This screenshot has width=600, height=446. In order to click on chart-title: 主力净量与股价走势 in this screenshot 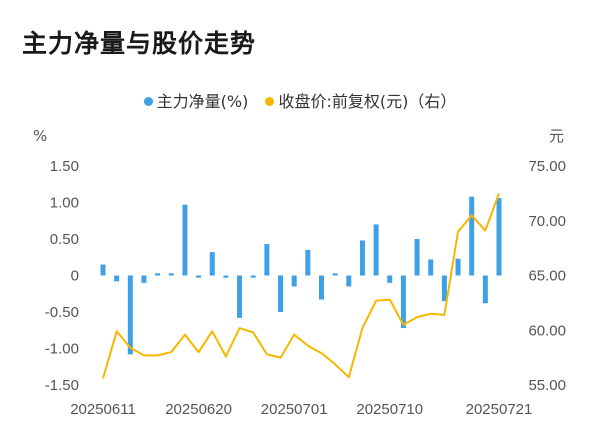, I will do `click(139, 43)`.